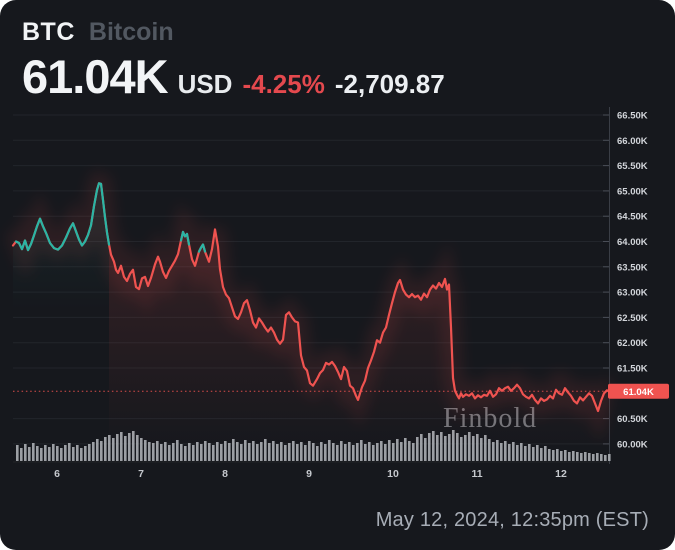 This screenshot has height=550, width=675. What do you see at coordinates (393, 474) in the screenshot?
I see `svg-text: 10` at bounding box center [393, 474].